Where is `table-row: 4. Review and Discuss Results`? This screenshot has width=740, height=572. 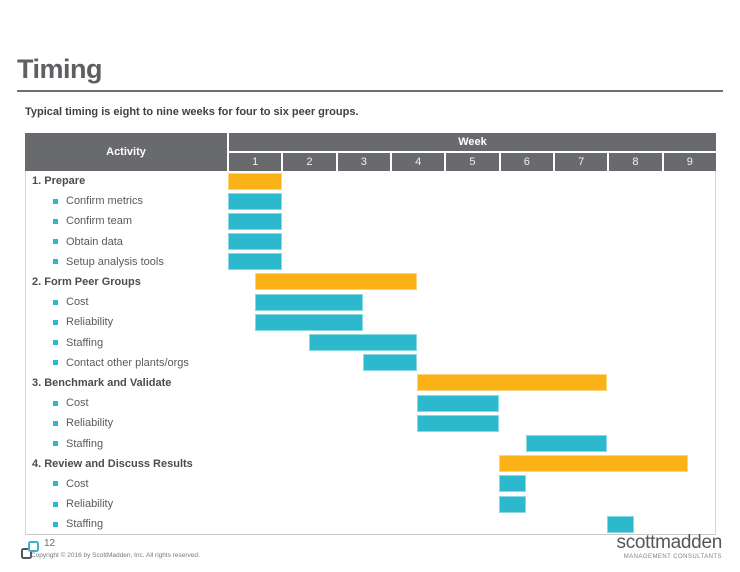 table-row: 4. Review and Discuss Results is located at coordinates (370, 464).